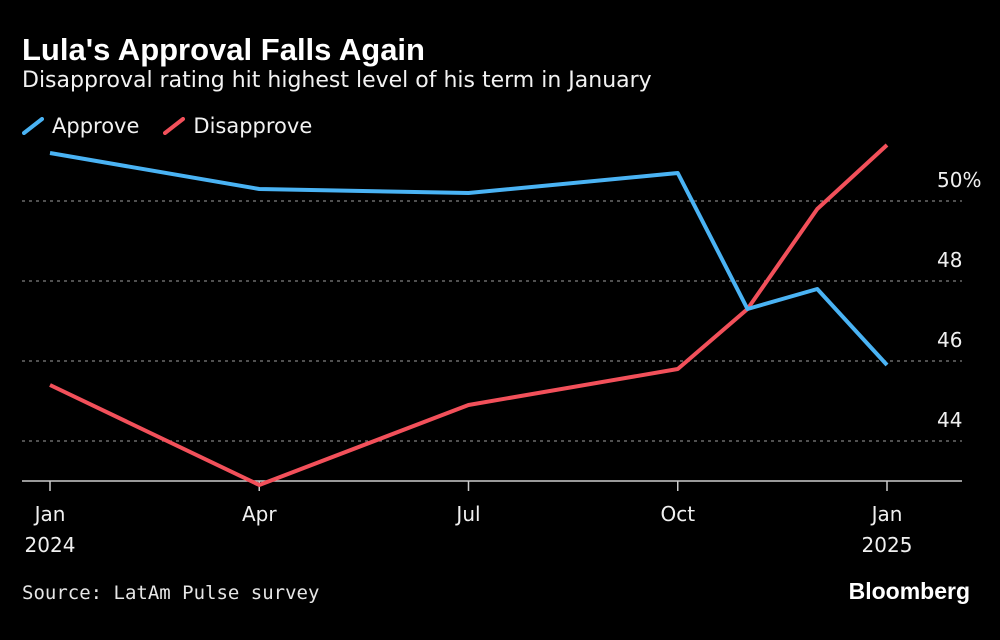 This screenshot has width=1000, height=640. I want to click on legend-item-approve: Approve, so click(80, 126).